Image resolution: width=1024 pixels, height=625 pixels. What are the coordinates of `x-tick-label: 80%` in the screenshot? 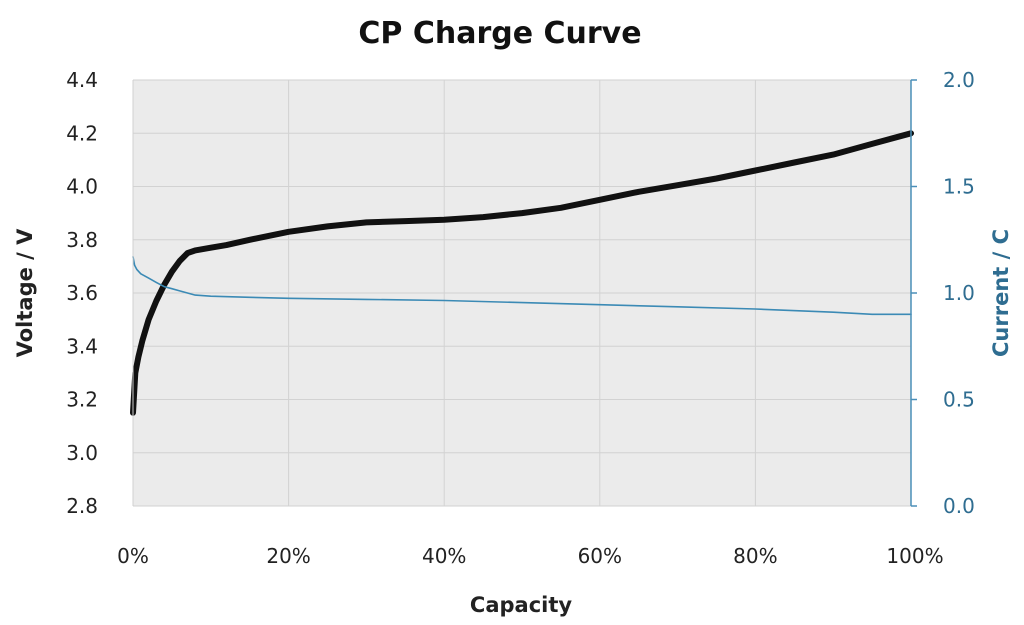 It's located at (755, 556).